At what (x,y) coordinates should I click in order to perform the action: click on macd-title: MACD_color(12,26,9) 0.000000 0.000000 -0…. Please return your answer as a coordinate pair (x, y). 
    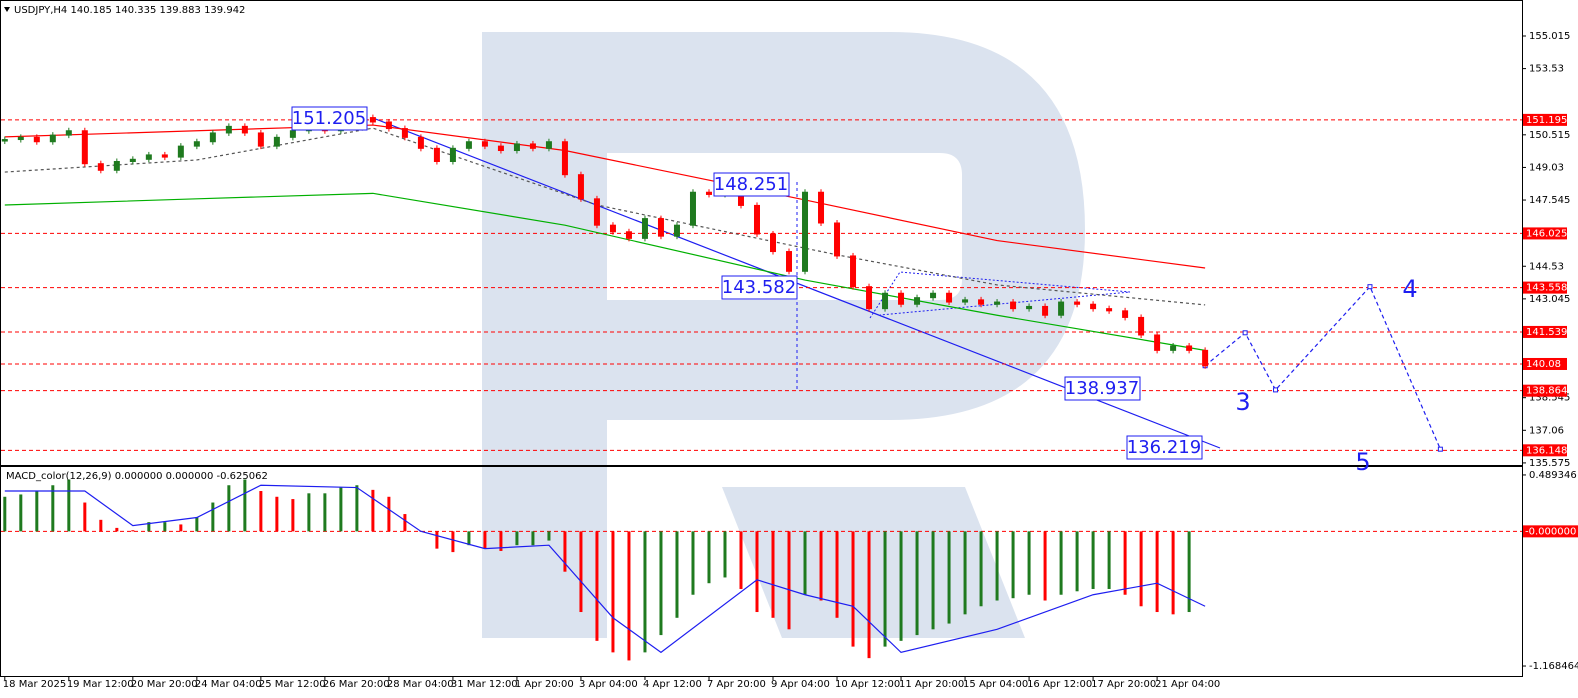
    Looking at the image, I should click on (137, 476).